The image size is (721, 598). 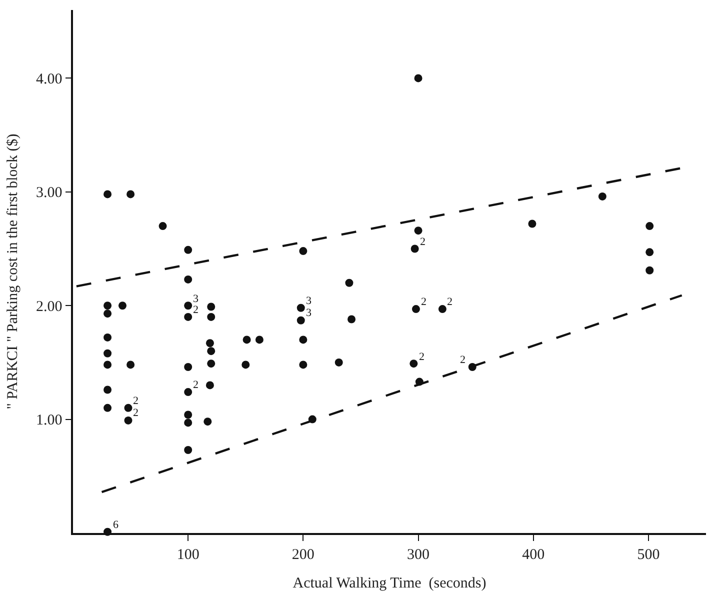 I want to click on x-tick-label: 400, so click(x=533, y=554).